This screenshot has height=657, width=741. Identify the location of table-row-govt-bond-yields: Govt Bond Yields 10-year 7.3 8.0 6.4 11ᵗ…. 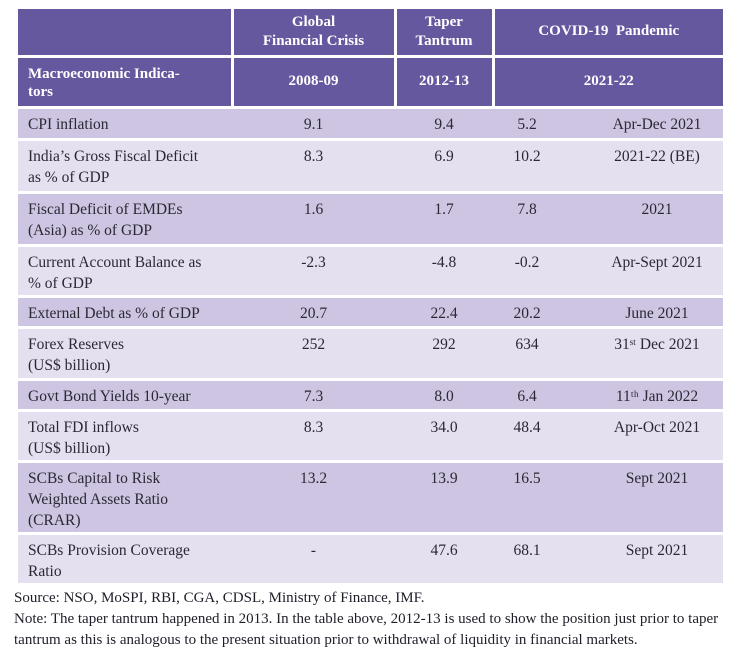
(371, 395).